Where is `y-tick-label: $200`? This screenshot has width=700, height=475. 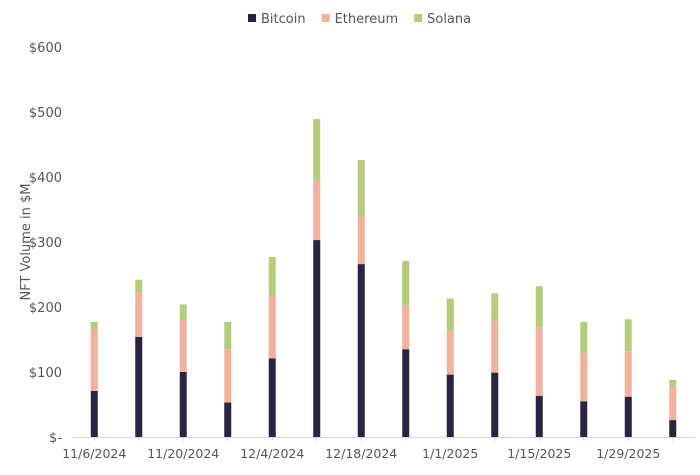 y-tick-label: $200 is located at coordinates (45, 308).